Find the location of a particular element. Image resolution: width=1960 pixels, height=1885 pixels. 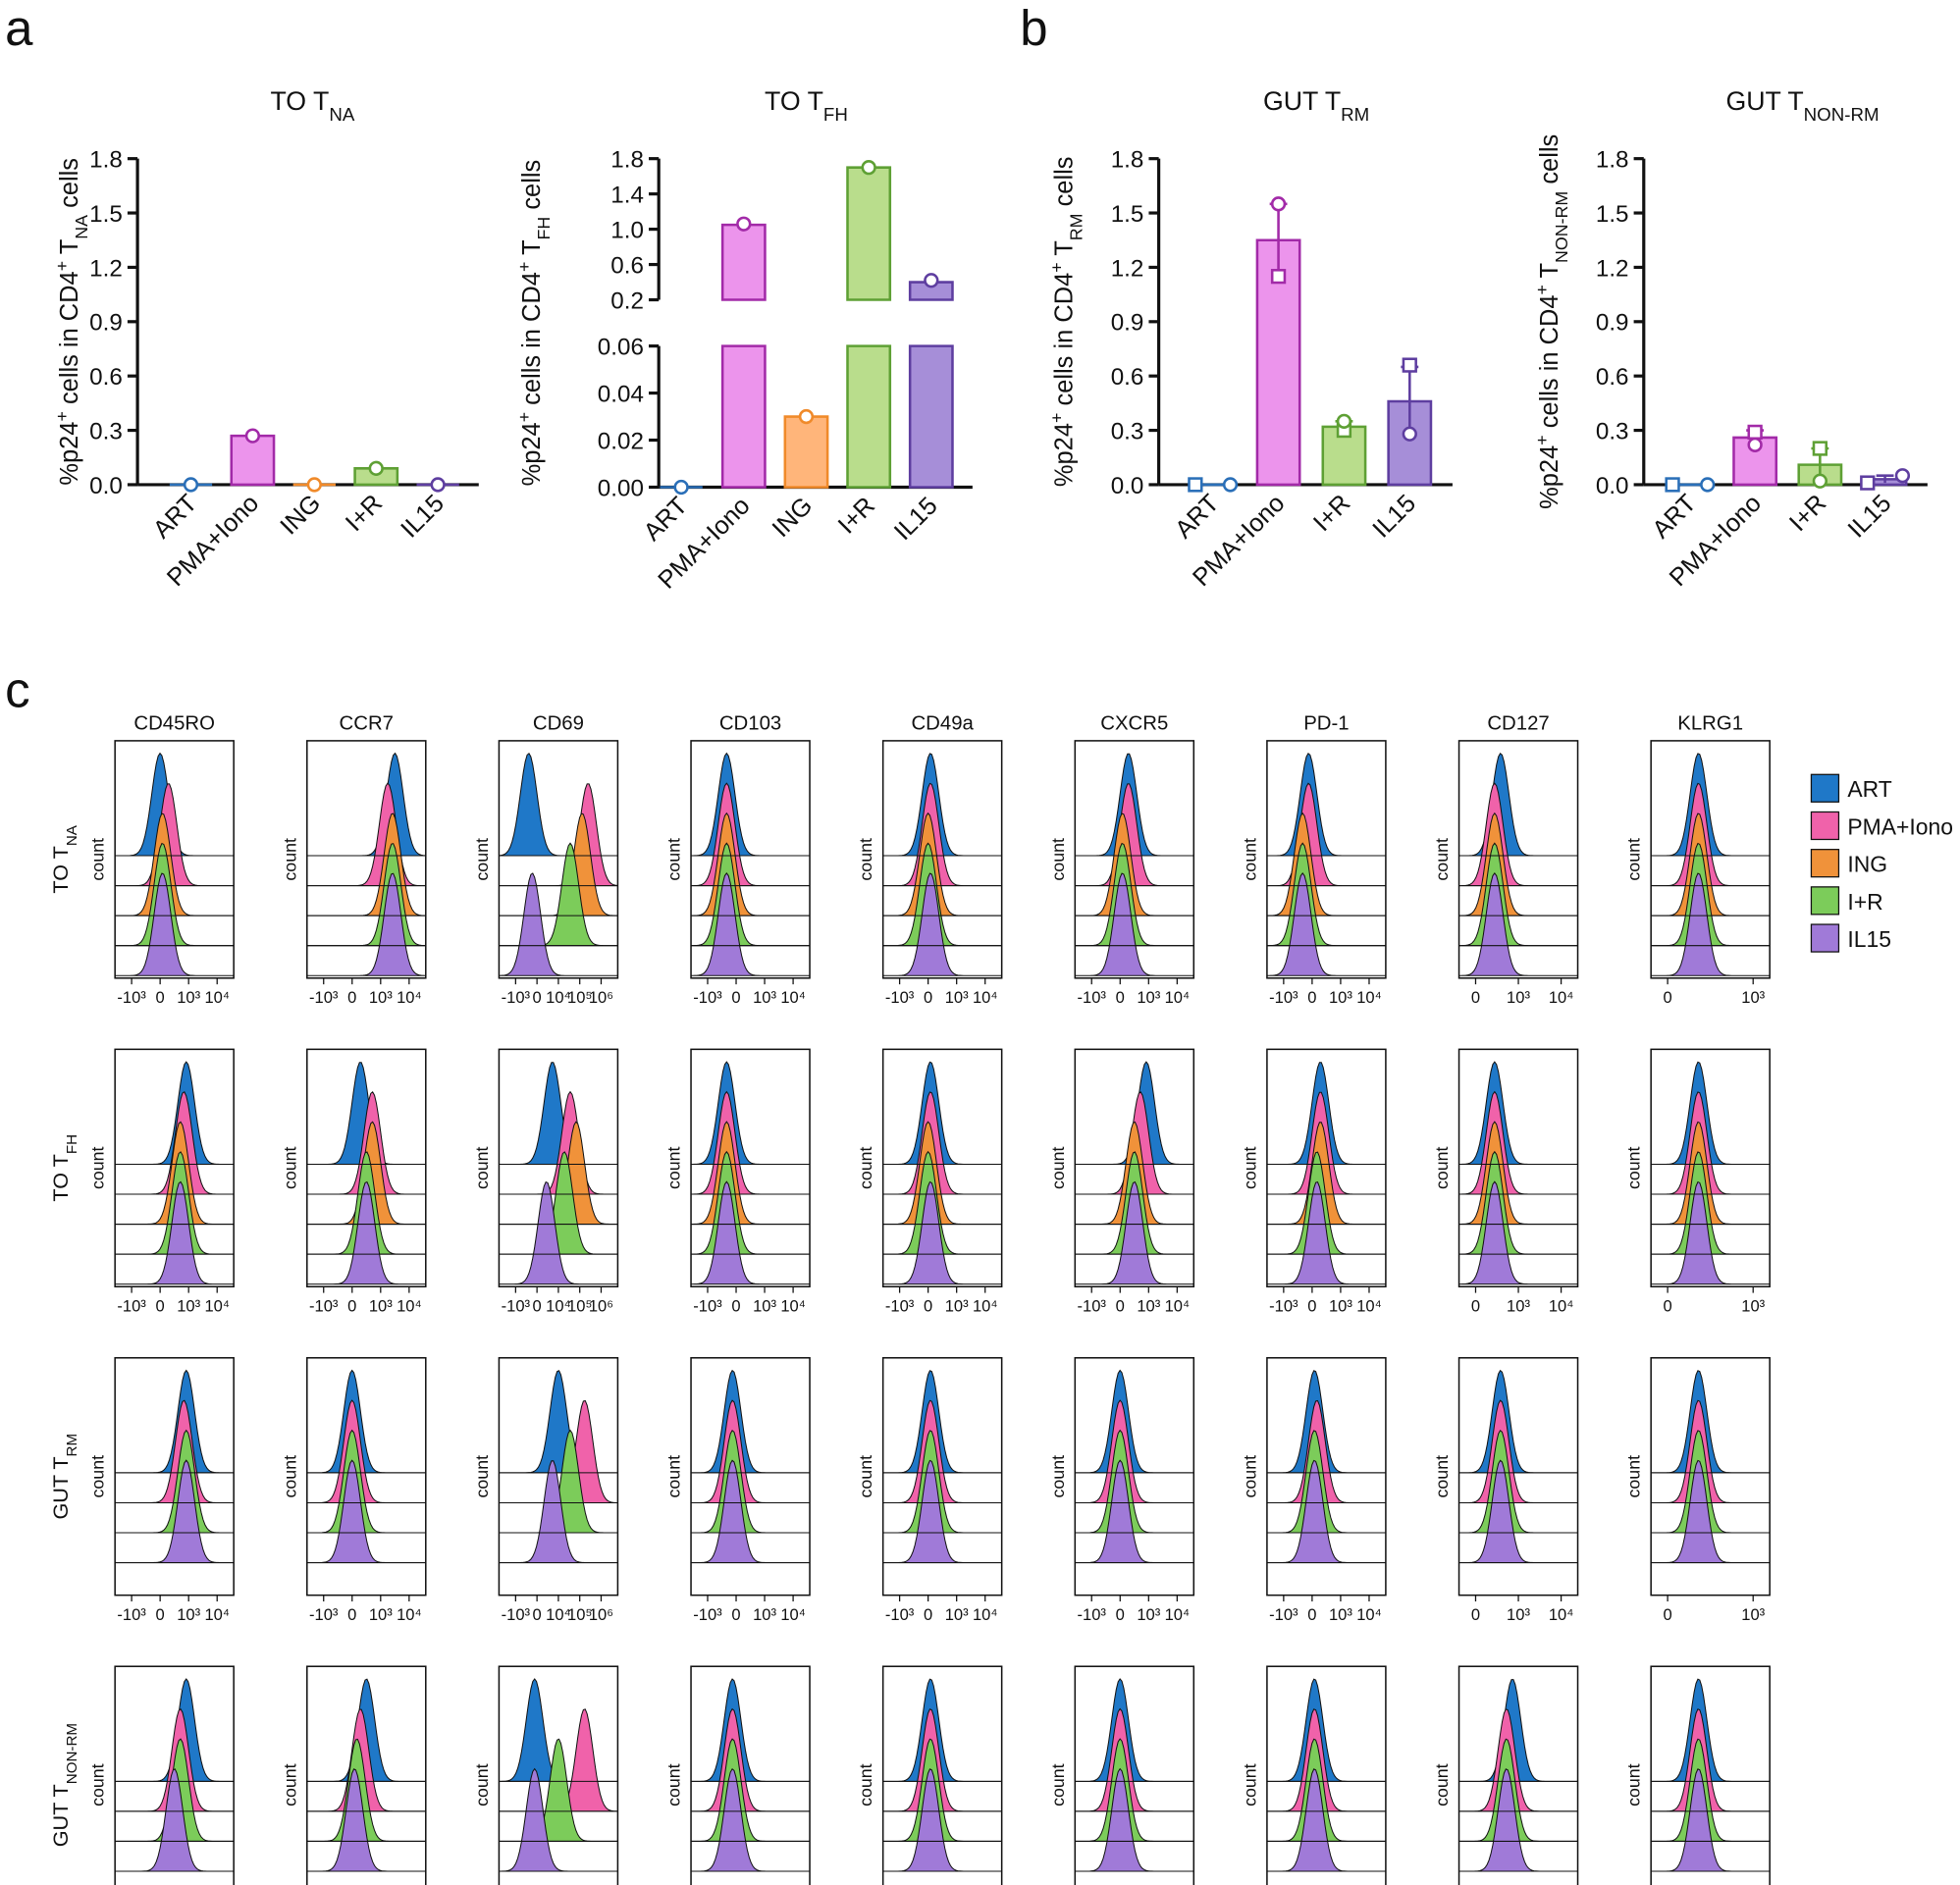

y-tick-label: 0.00 is located at coordinates (621, 488).